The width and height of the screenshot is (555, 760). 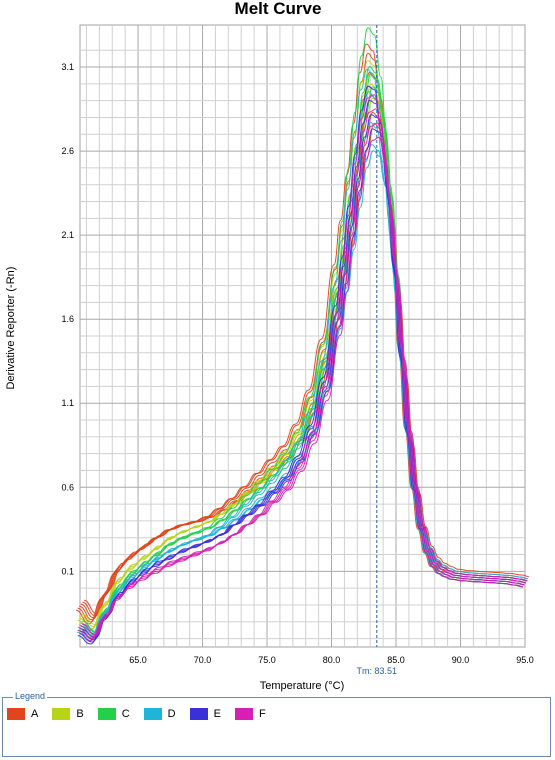 I want to click on legend-item-b: B, so click(x=68, y=714).